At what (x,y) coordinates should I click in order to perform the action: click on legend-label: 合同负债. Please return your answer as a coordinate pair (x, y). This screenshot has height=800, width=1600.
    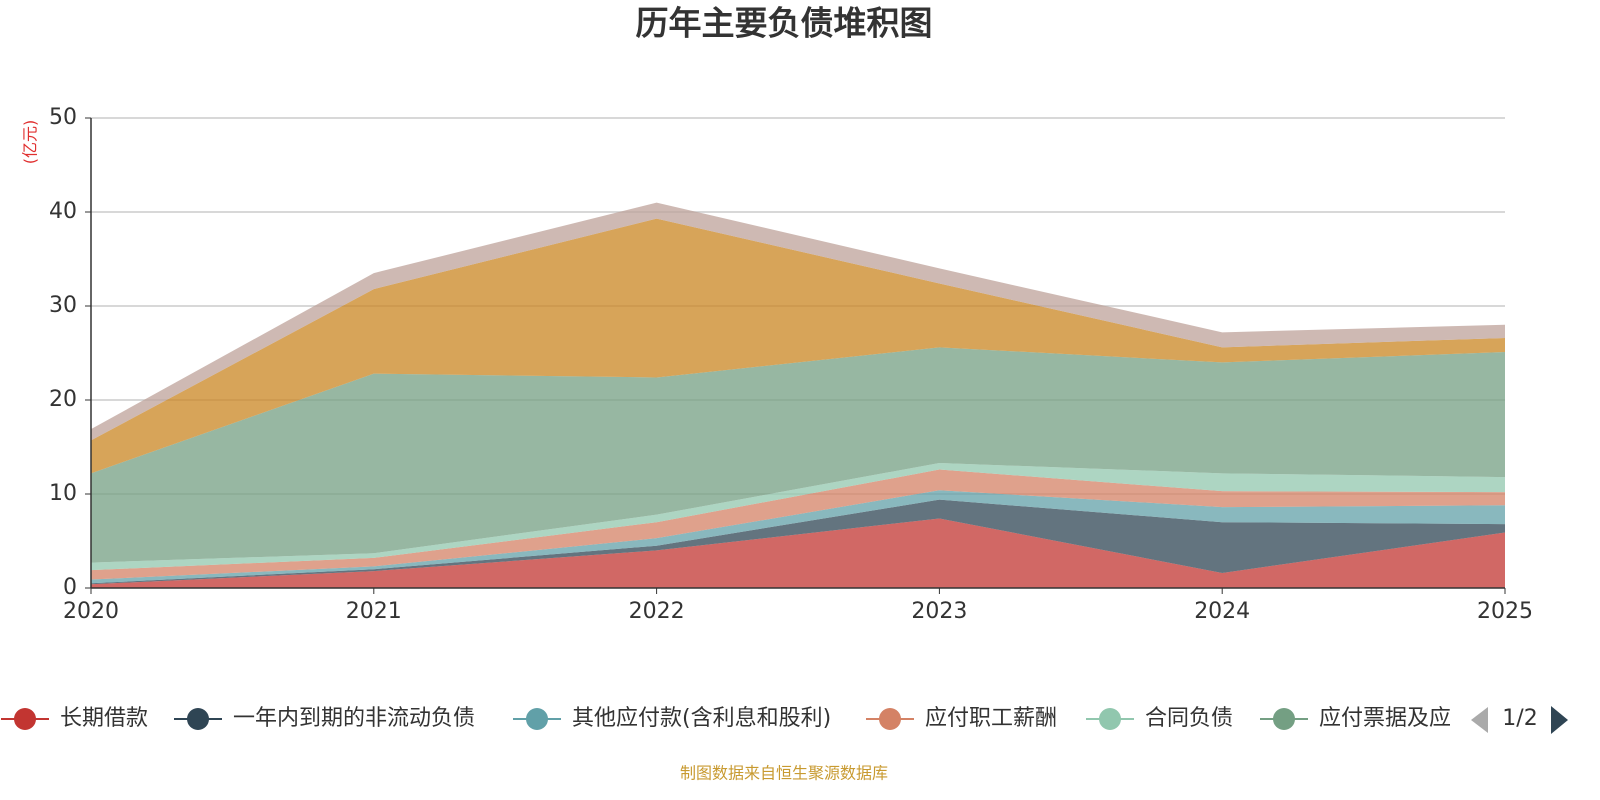
    Looking at the image, I should click on (1189, 718).